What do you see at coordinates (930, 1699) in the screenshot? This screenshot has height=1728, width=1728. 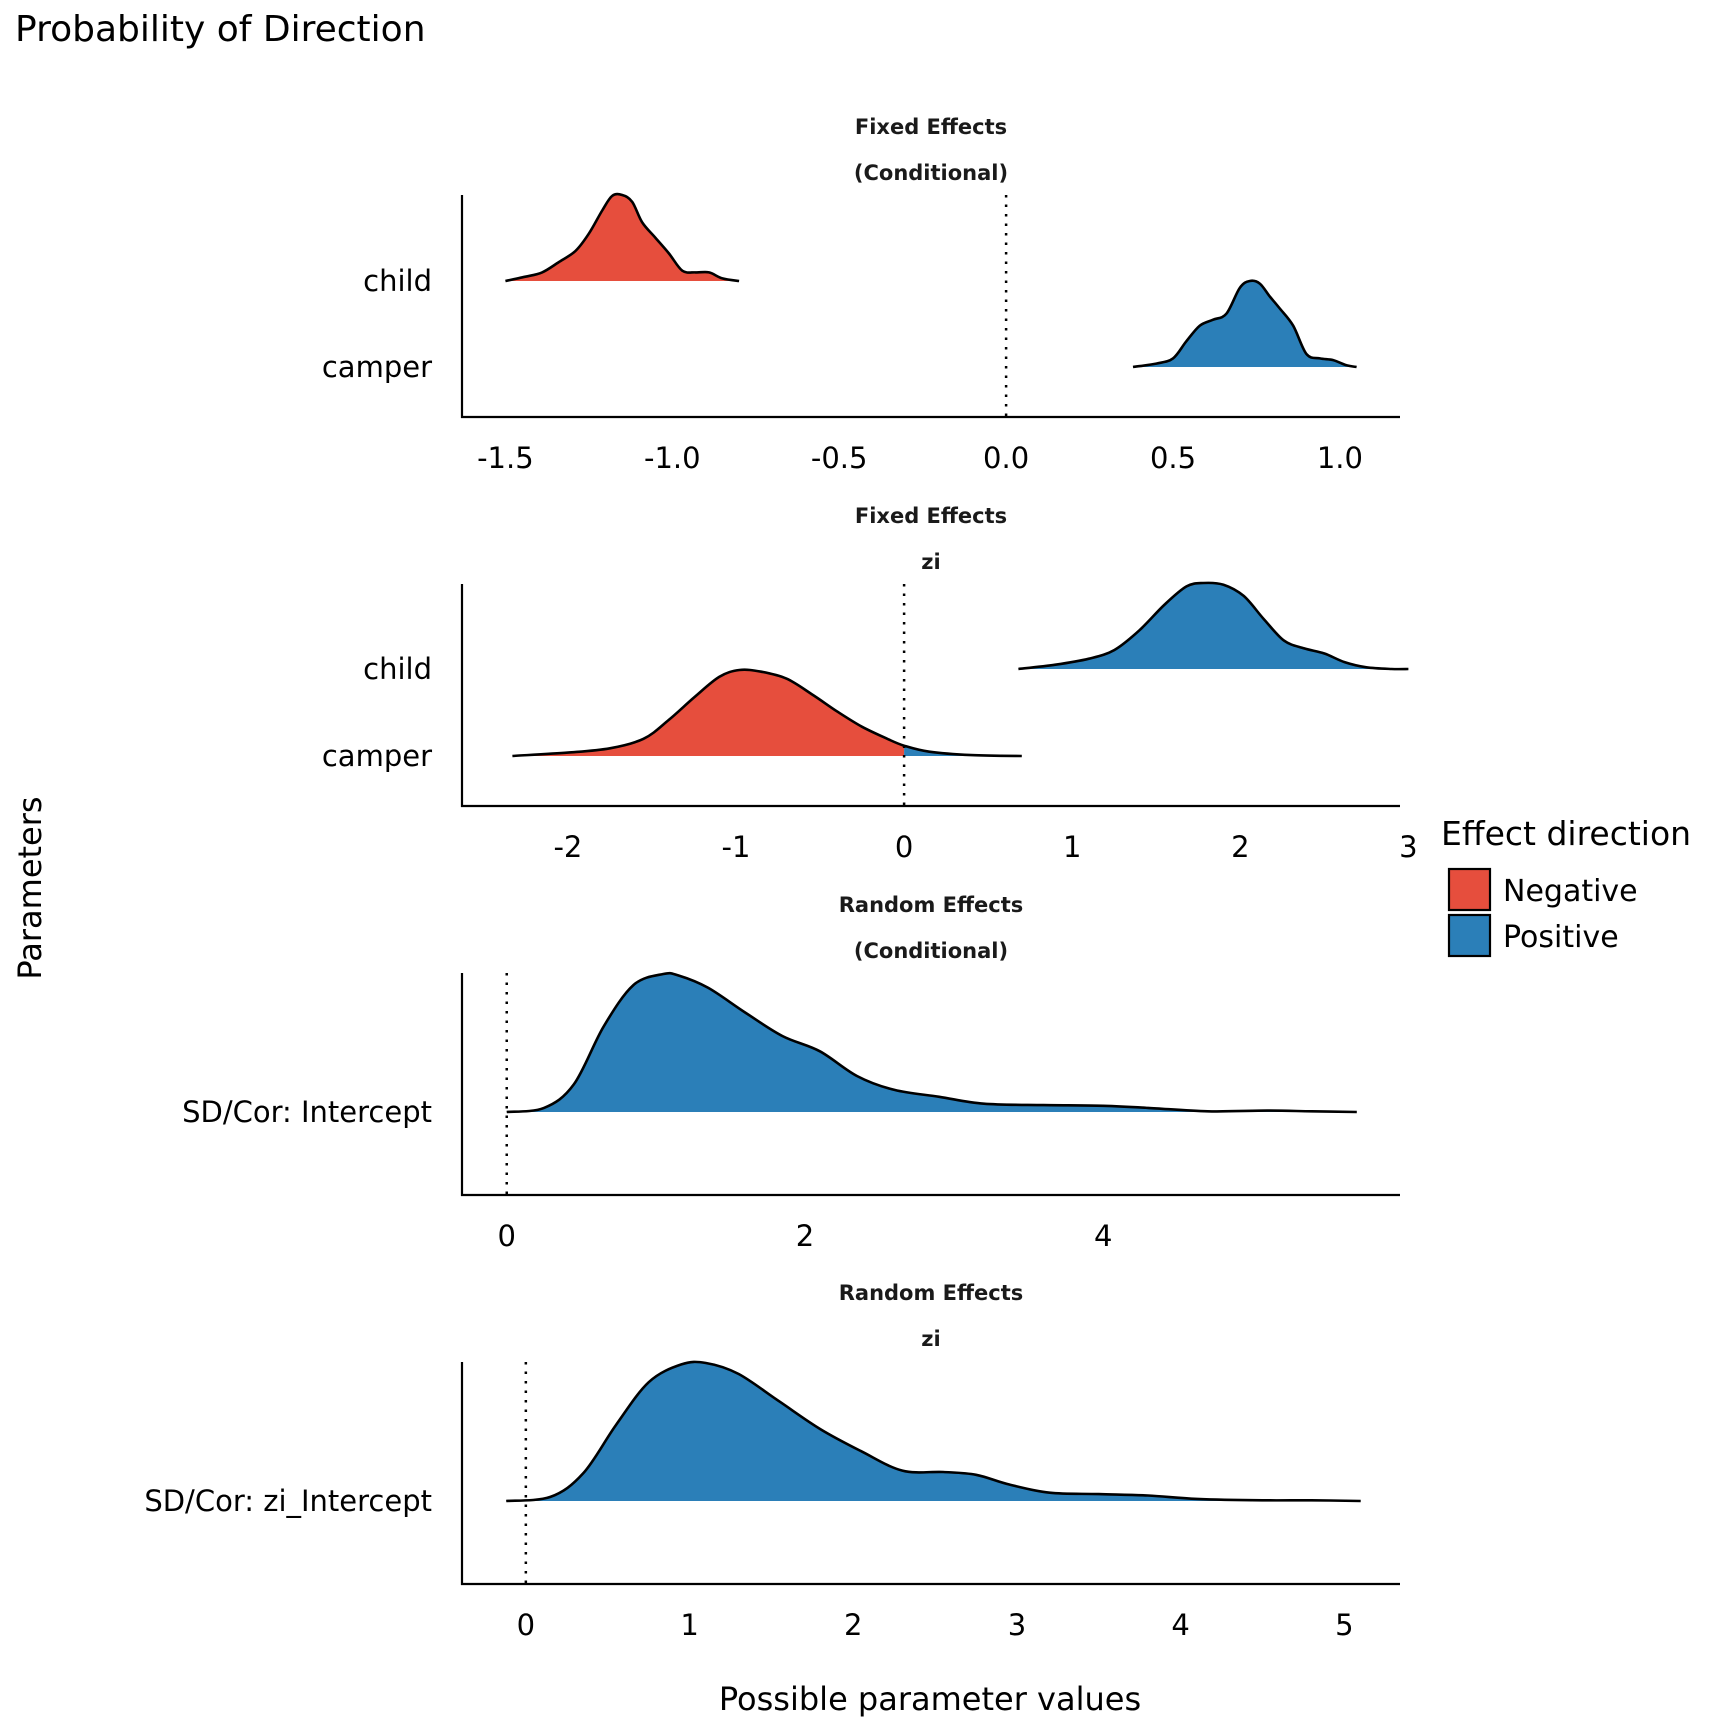 I see `x-axis-title: Possible parameter values` at bounding box center [930, 1699].